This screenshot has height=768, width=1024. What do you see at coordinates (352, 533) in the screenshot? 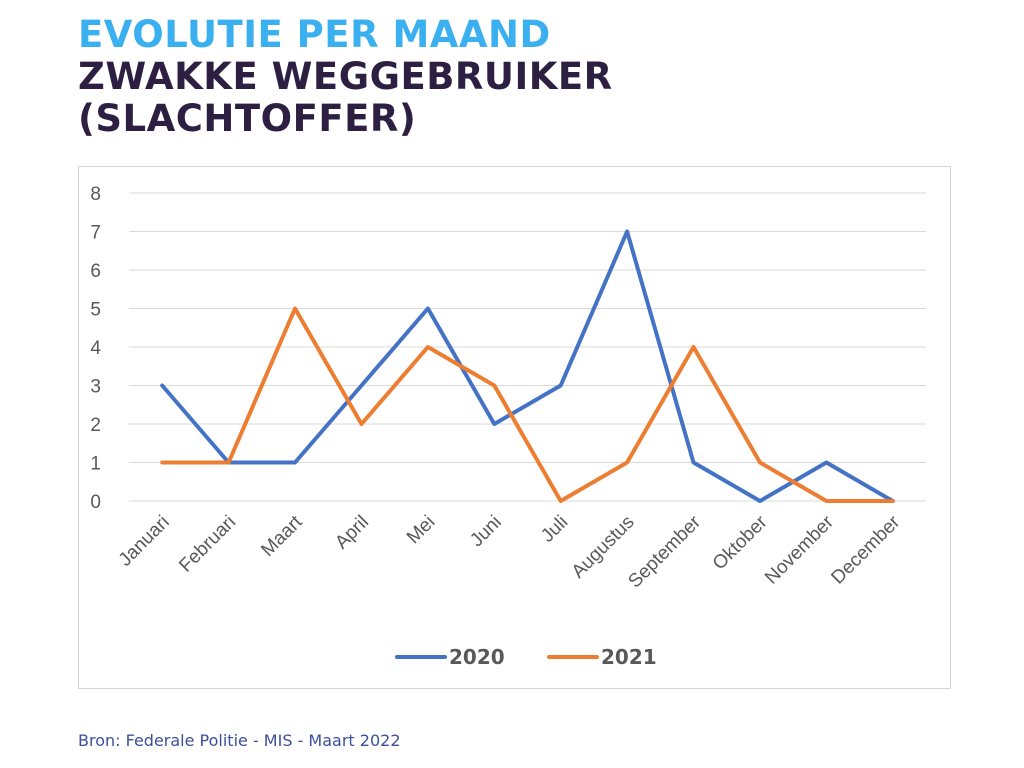
I see `x-tick-label: April` at bounding box center [352, 533].